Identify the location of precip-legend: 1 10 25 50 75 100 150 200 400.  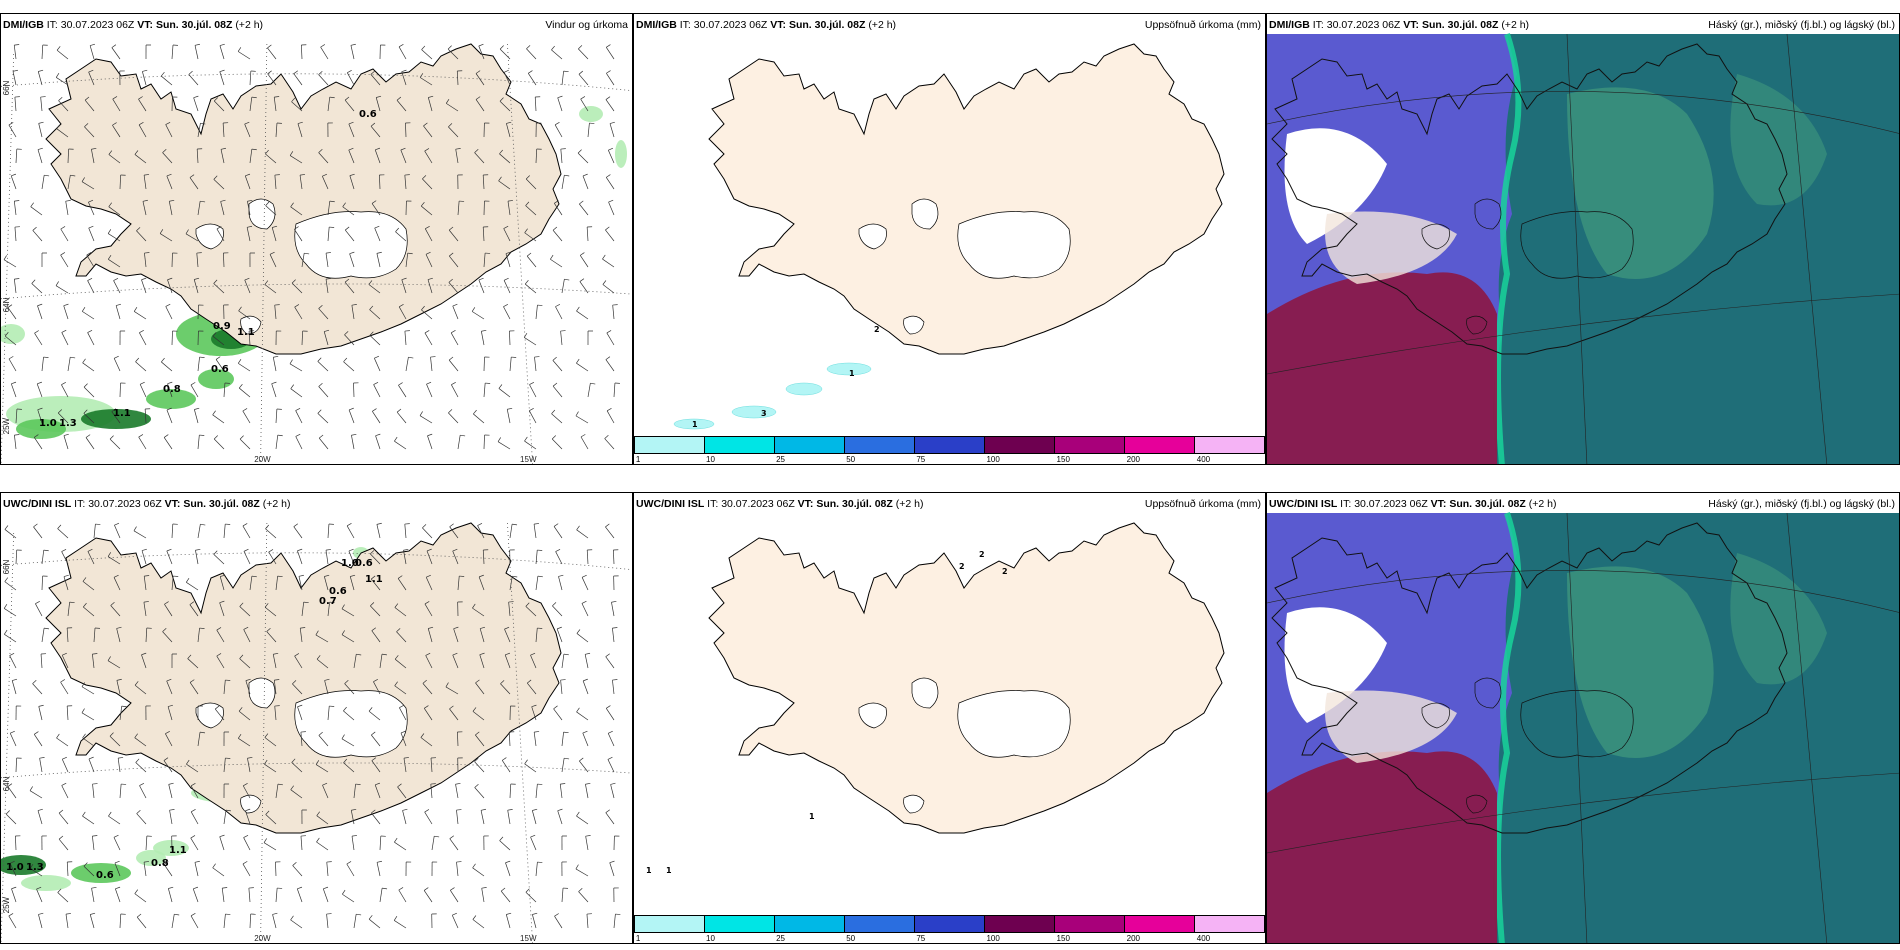
(949, 450).